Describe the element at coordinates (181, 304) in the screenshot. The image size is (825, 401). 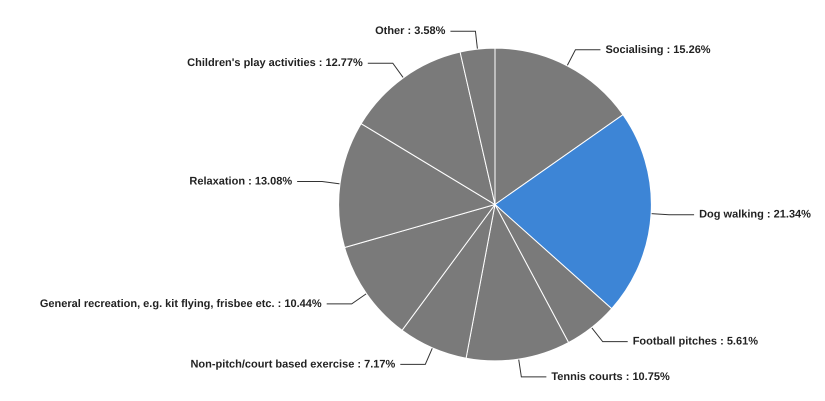
I see `slice-label: General recreation, e.g. kit flying, frisbee etc. : 10.44%` at that location.